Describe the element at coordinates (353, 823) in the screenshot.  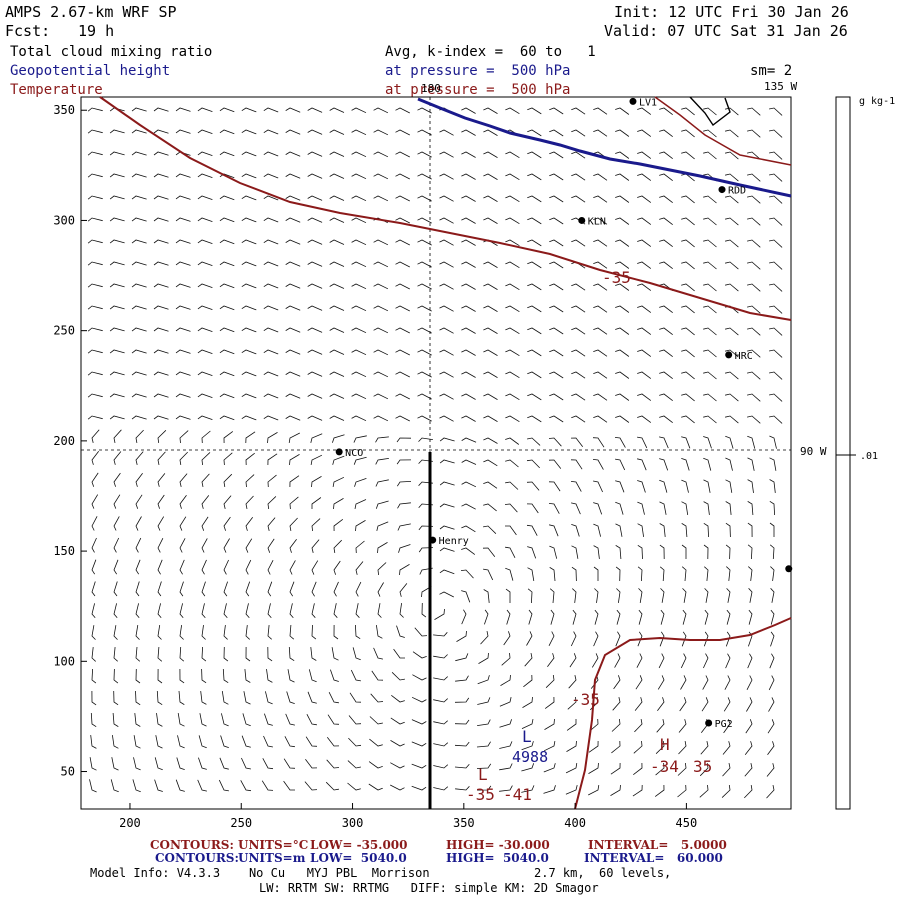
I see `x-tick-label: 300` at that location.